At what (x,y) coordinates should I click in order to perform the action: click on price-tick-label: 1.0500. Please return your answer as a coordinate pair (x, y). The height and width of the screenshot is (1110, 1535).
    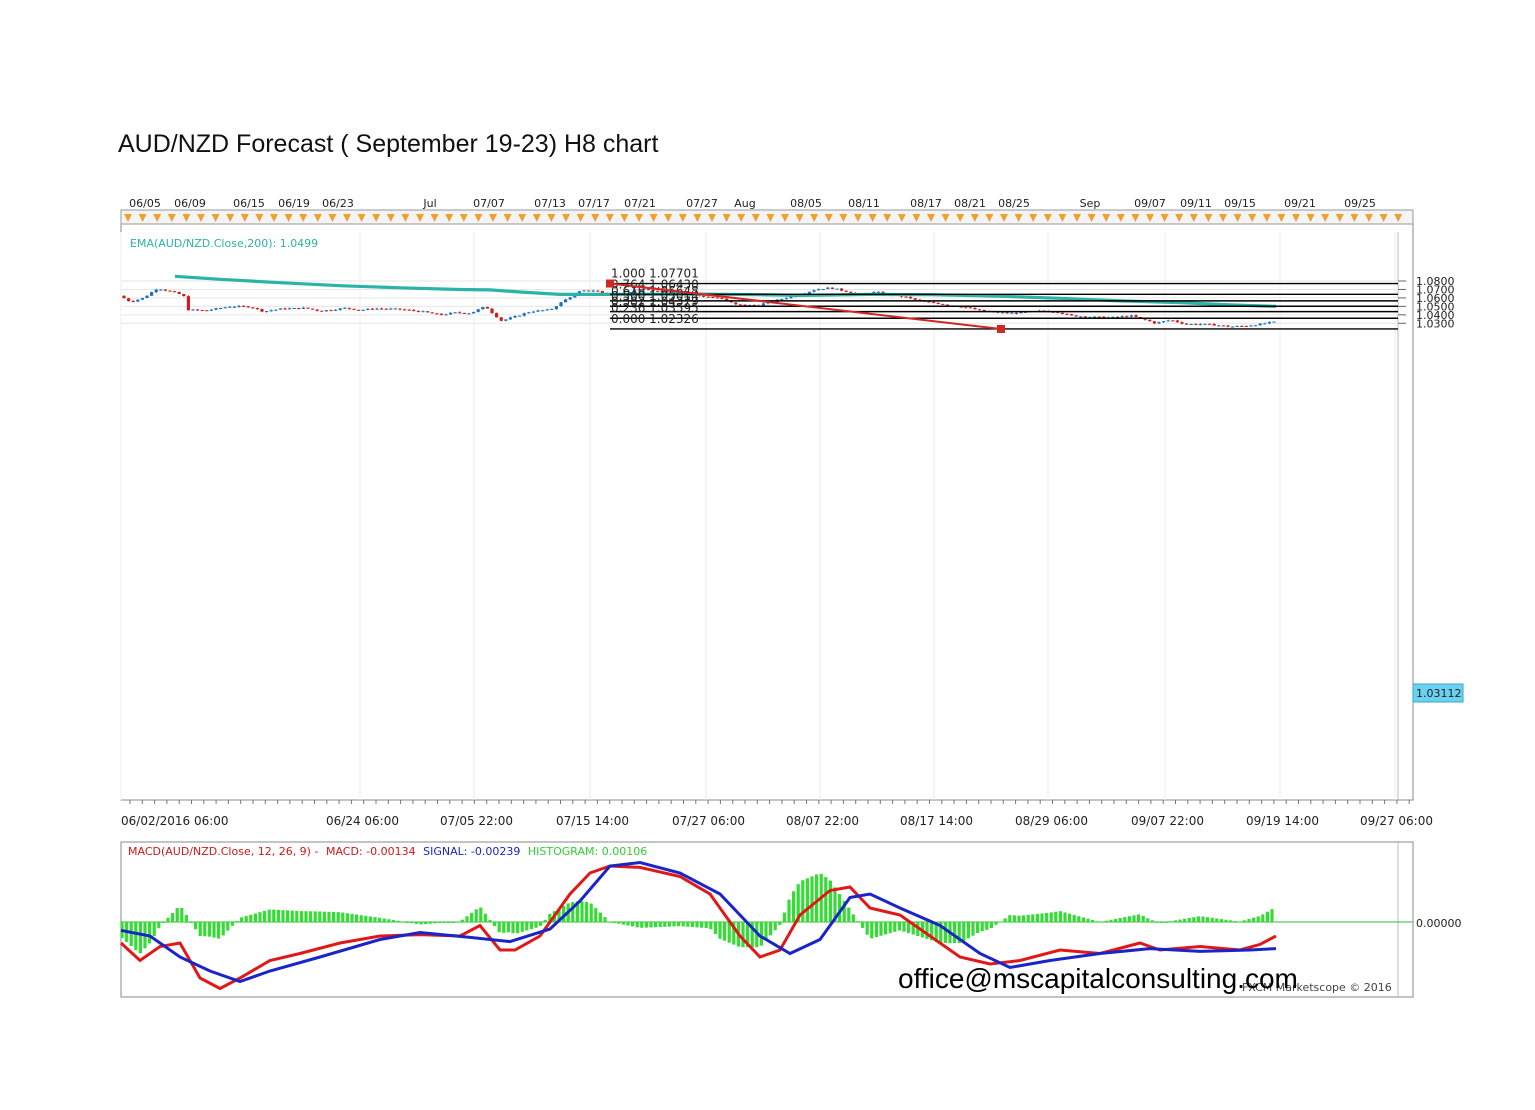
    Looking at the image, I should click on (1435, 306).